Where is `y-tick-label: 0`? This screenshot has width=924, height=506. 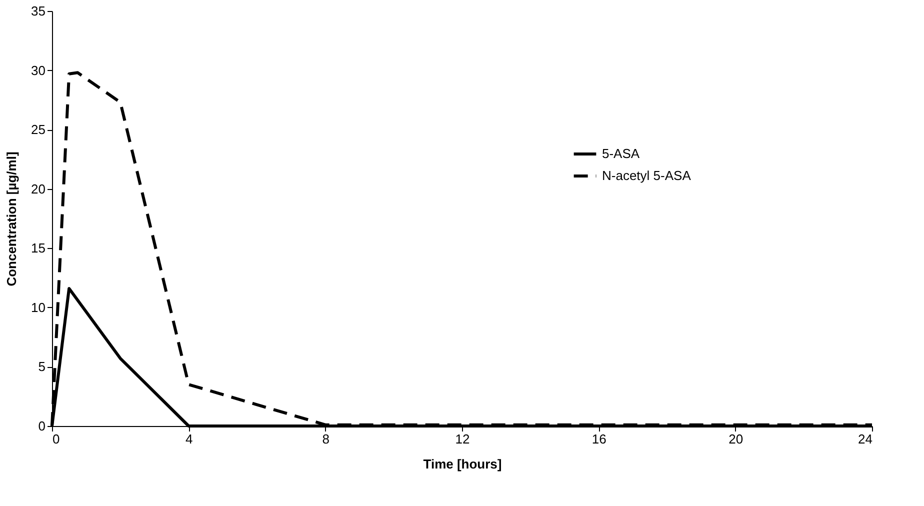 y-tick-label: 0 is located at coordinates (42, 426).